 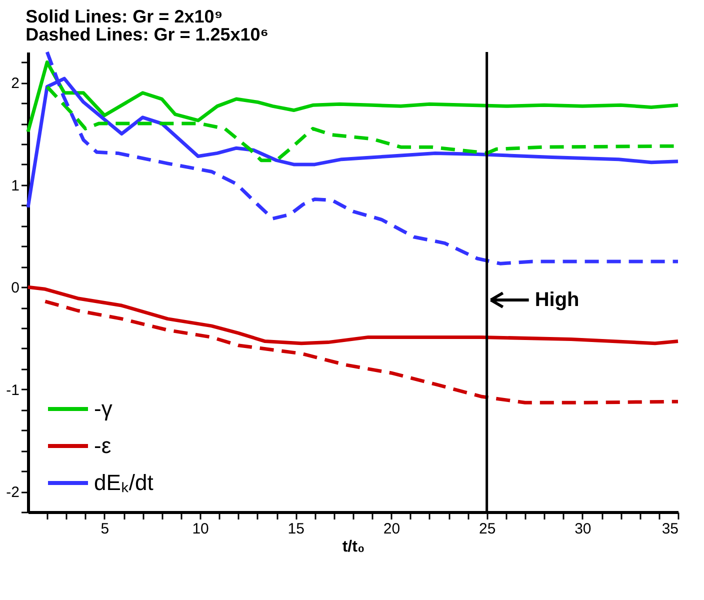 I want to click on ref-line-label: High, so click(x=557, y=300).